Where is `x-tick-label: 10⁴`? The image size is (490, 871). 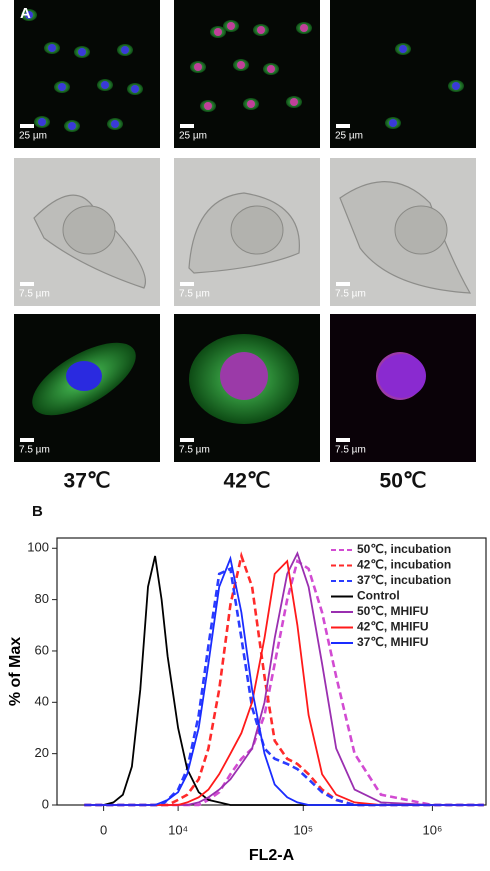 x-tick-label: 10⁴ is located at coordinates (178, 829).